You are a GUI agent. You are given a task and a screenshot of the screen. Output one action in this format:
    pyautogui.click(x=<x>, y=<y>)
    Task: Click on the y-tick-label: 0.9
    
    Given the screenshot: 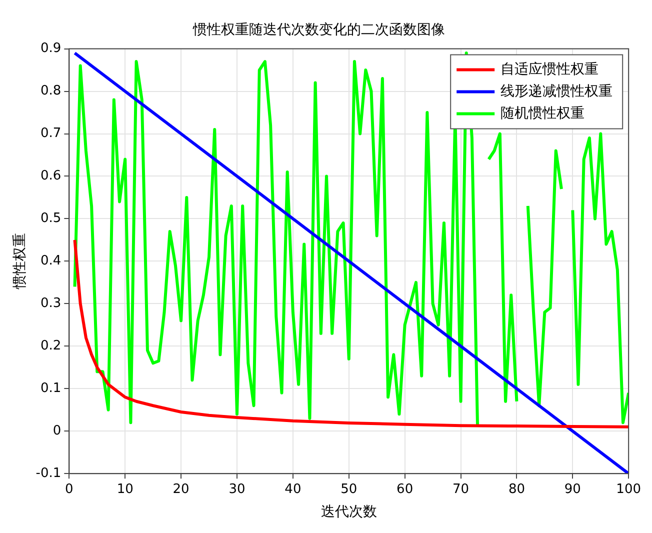 What is the action you would take?
    pyautogui.click(x=51, y=48)
    